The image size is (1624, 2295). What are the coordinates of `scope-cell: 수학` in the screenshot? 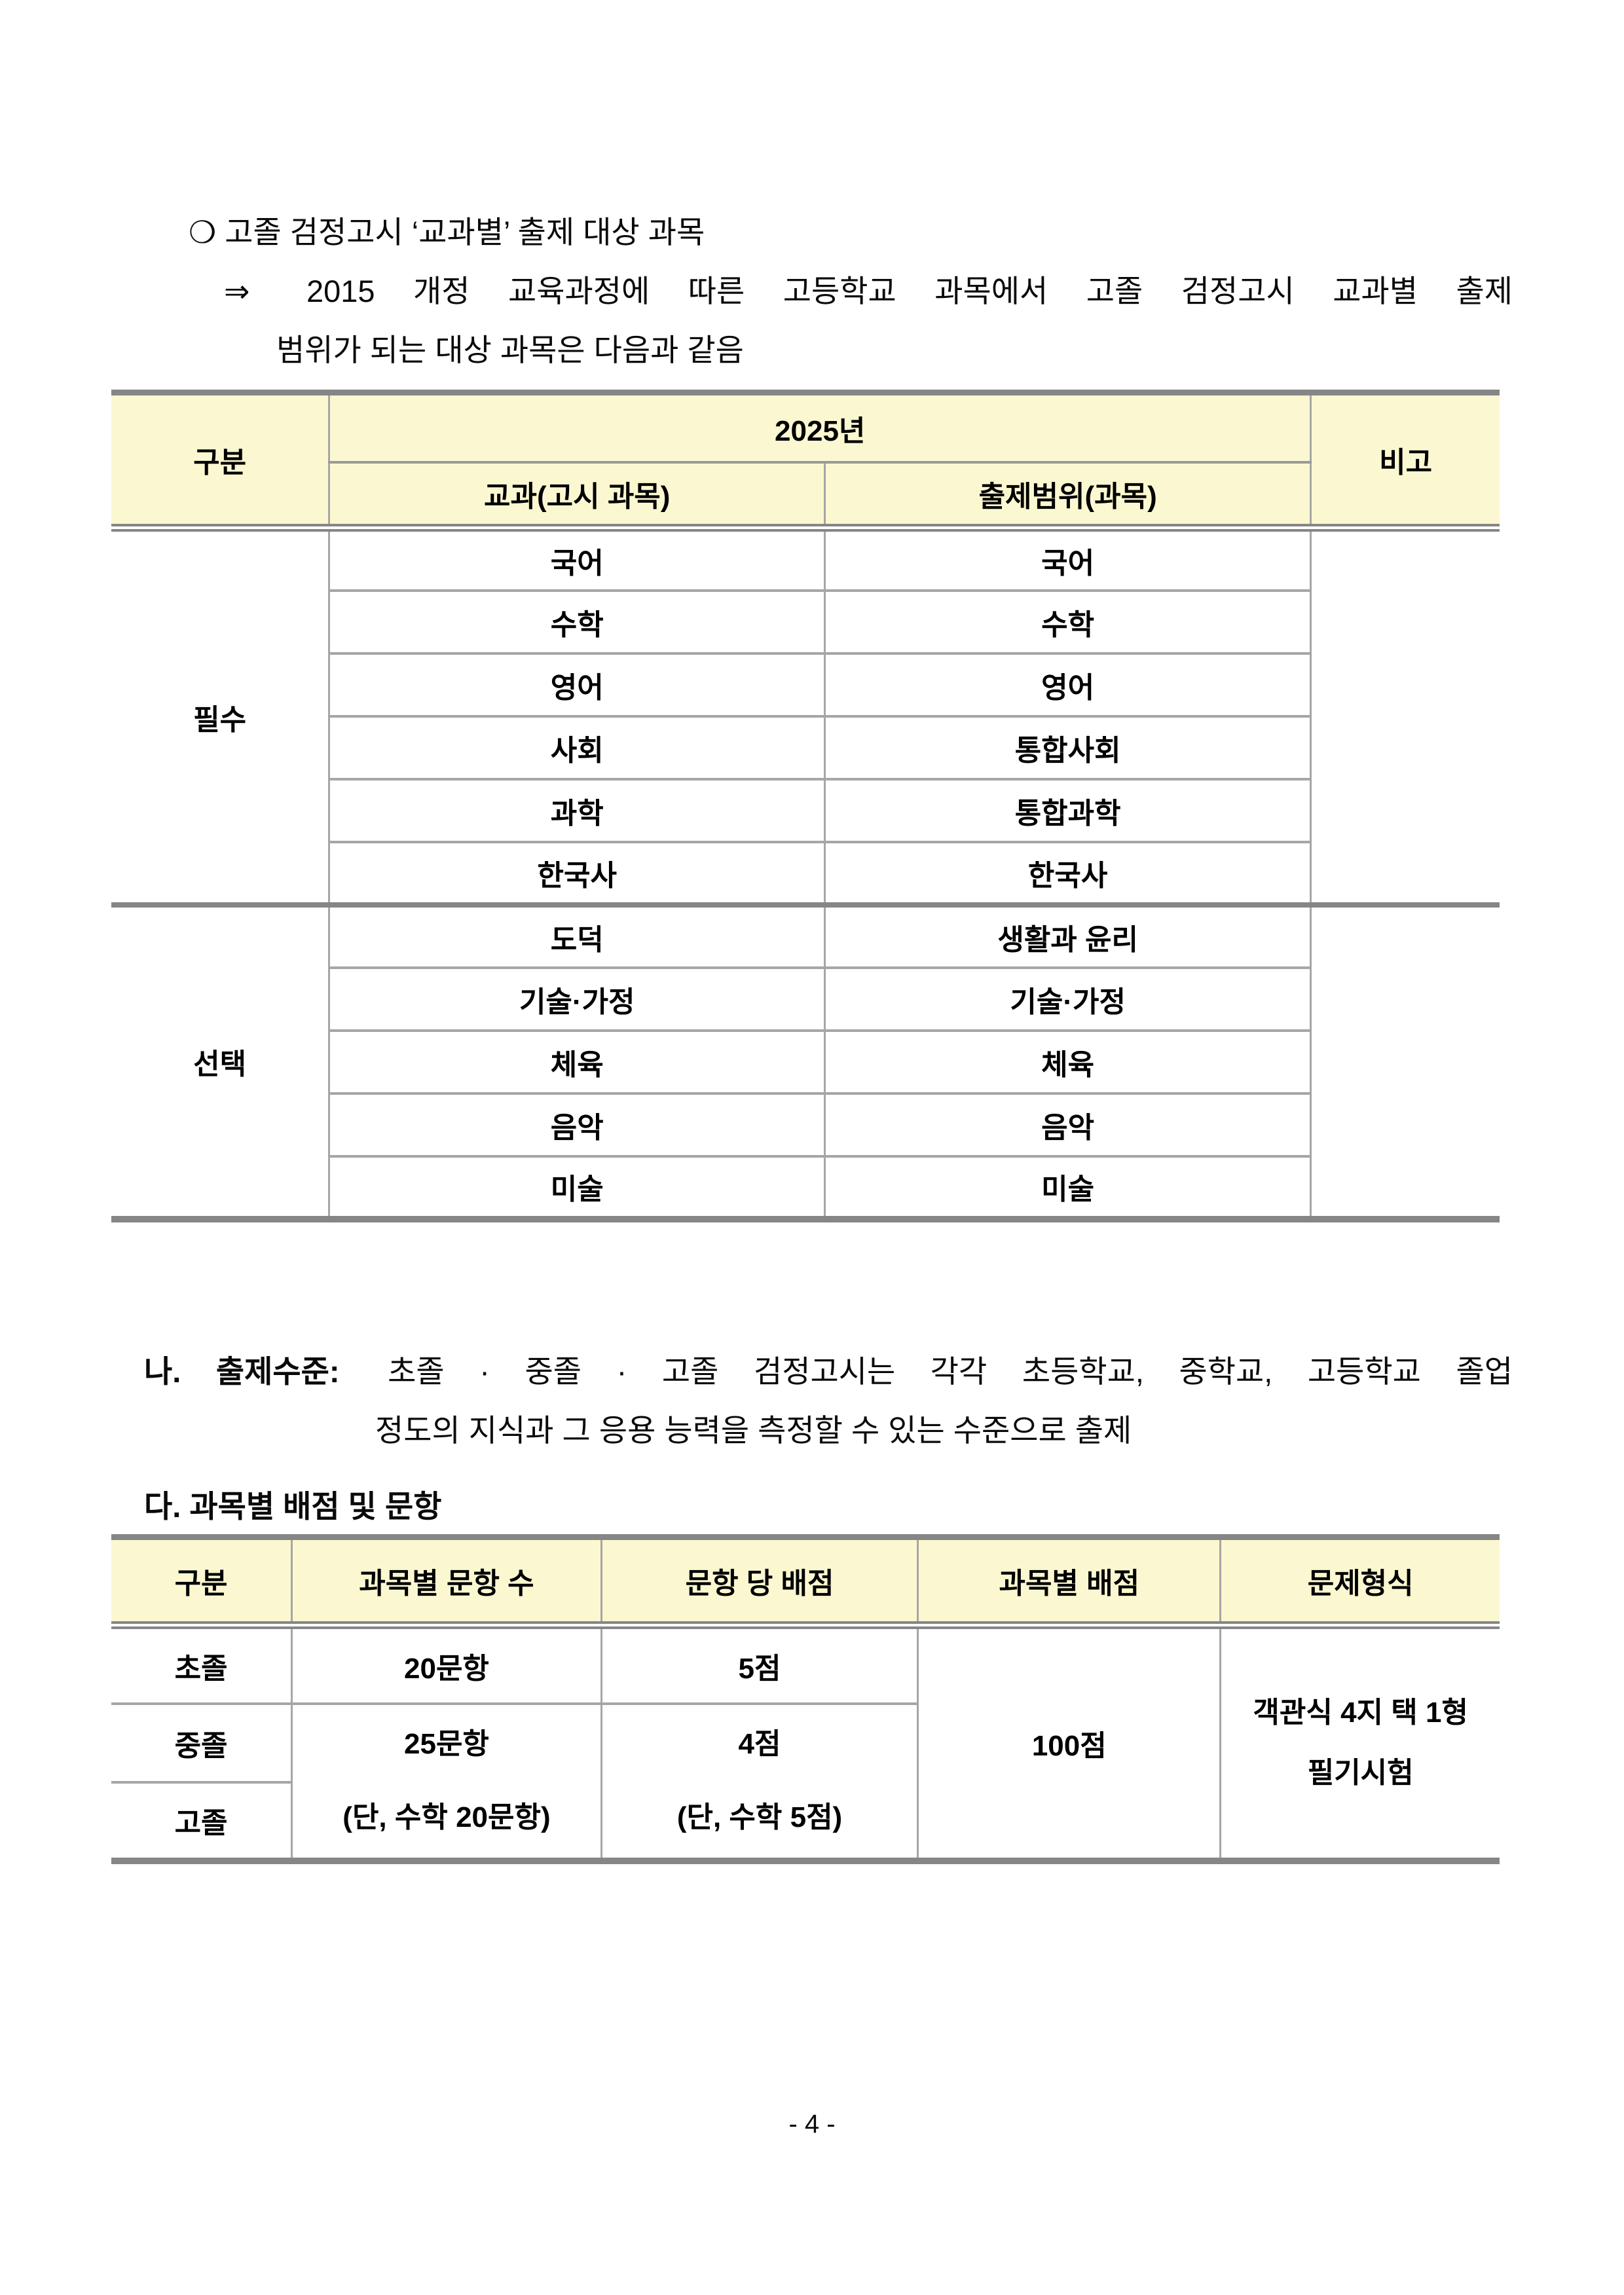 It's located at (1067, 621).